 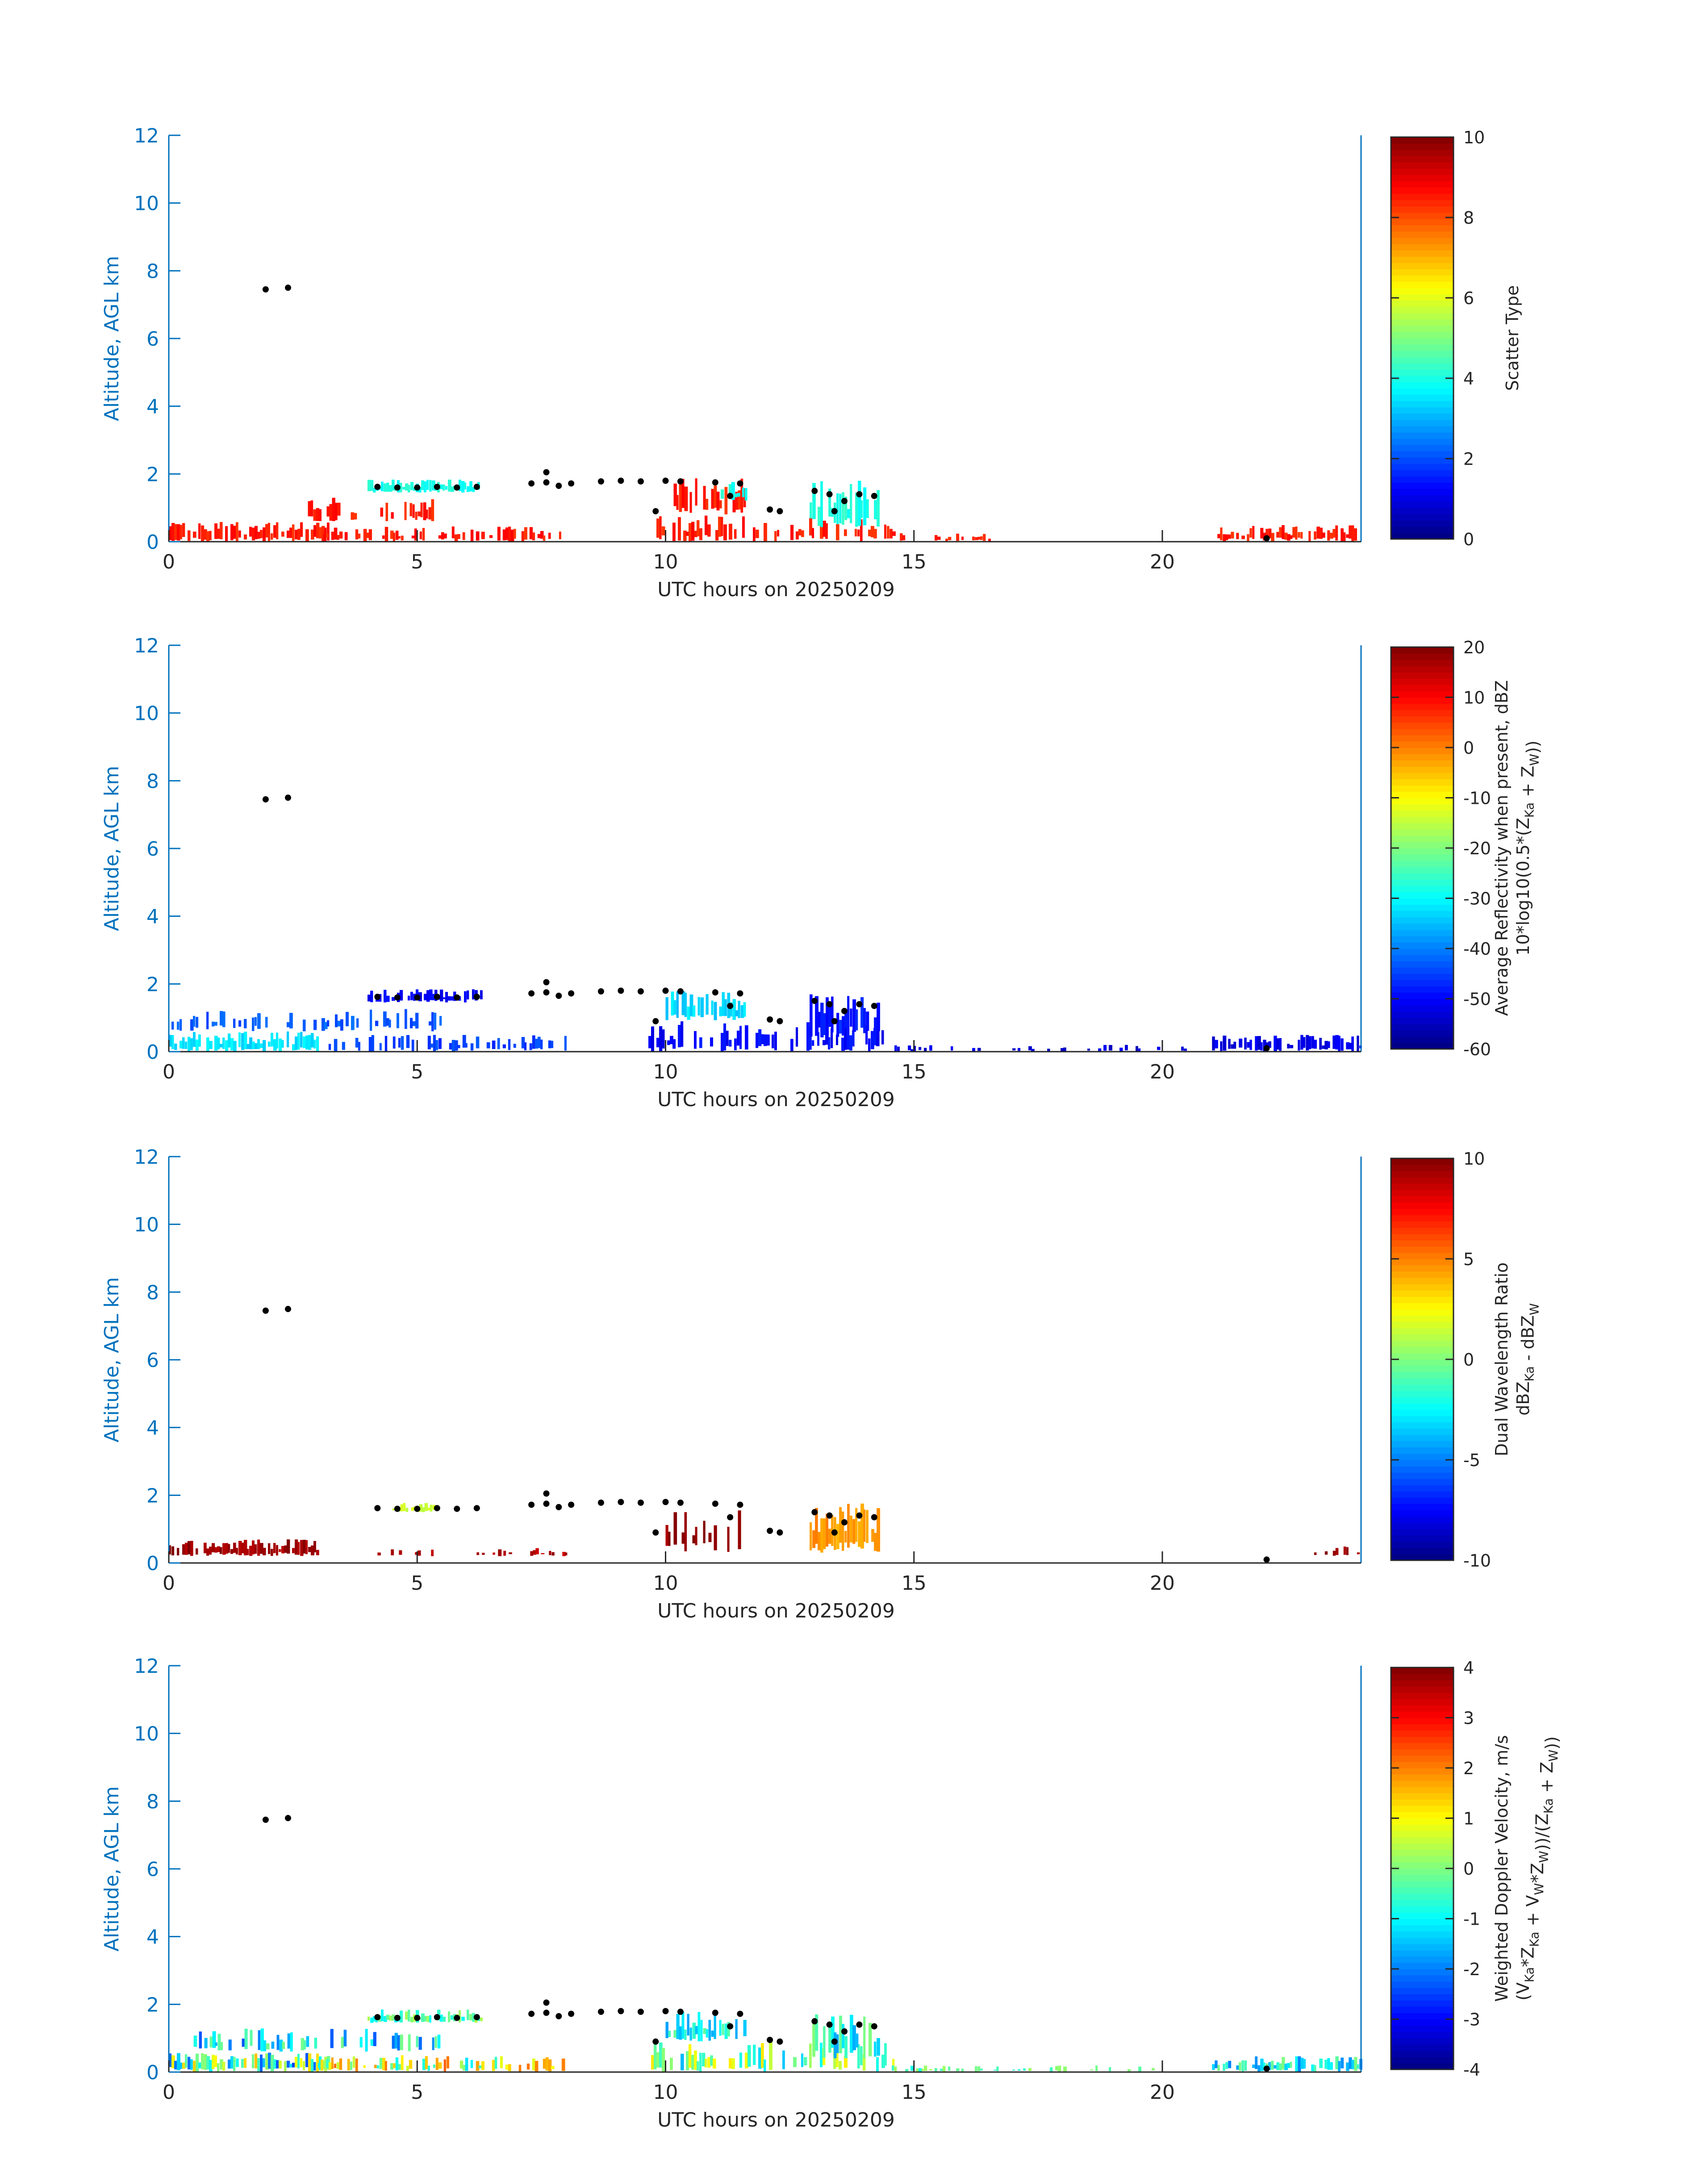 I want to click on x-tick-label: 0, so click(x=169, y=1072).